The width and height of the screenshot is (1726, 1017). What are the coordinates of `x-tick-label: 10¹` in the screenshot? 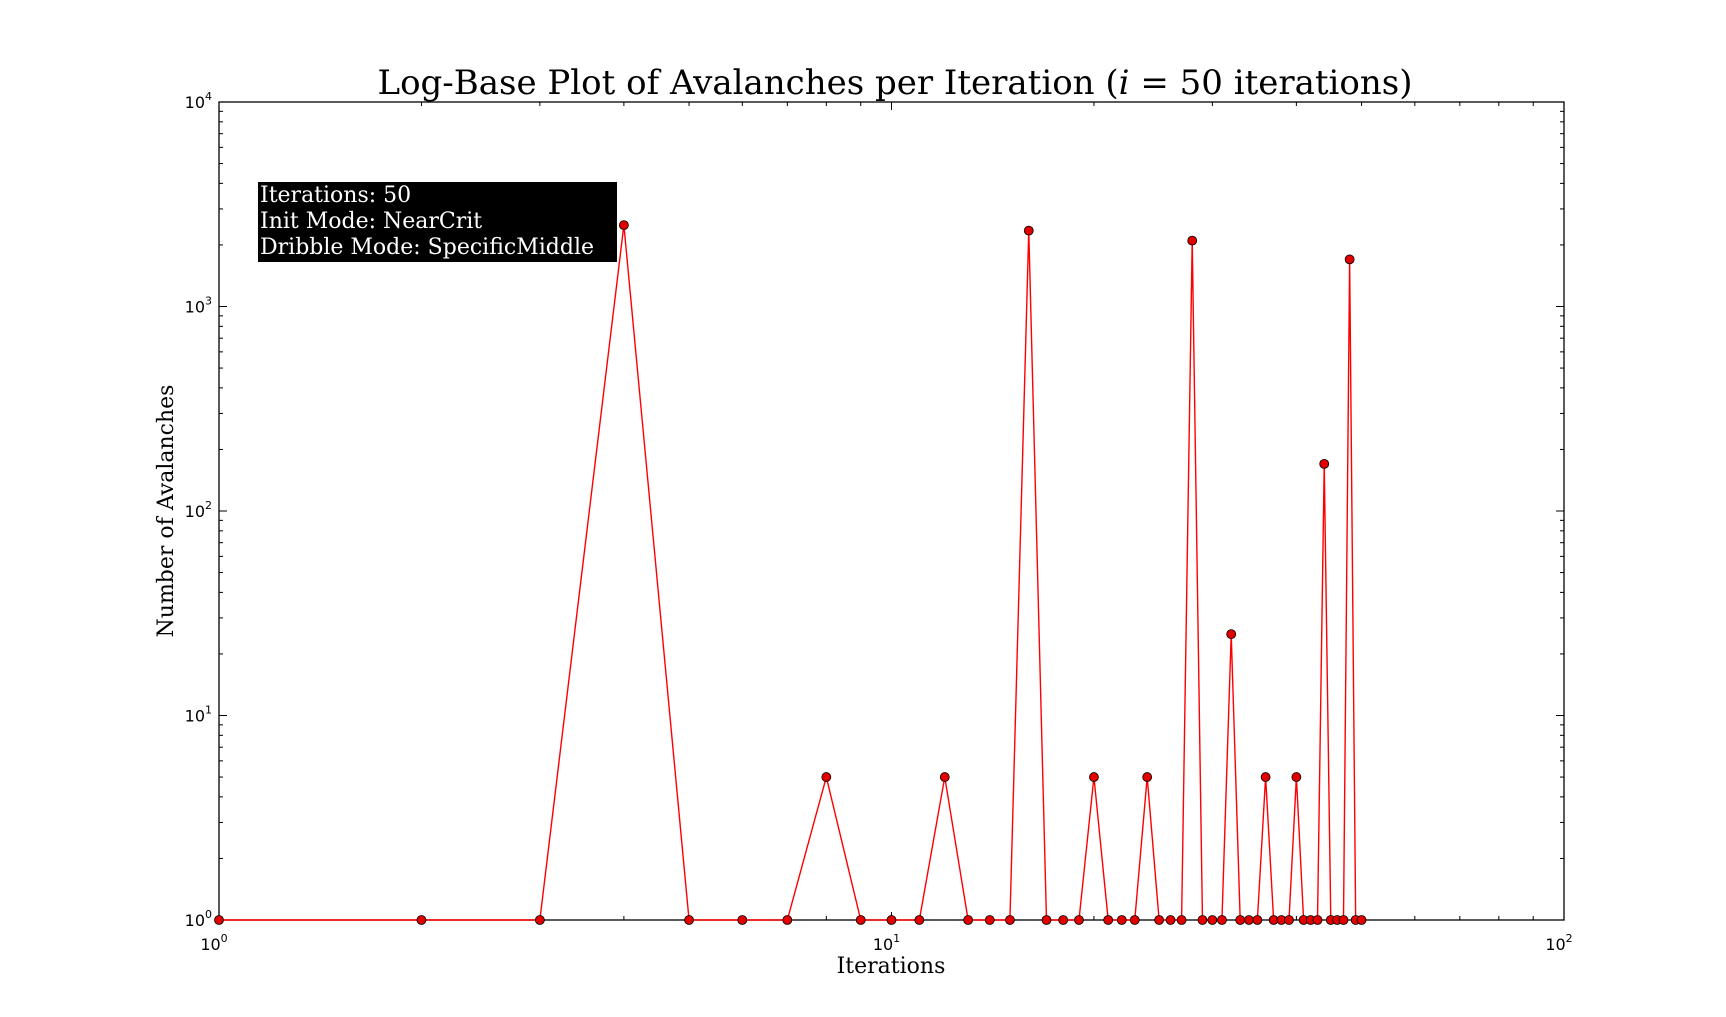 It's located at (886, 943).